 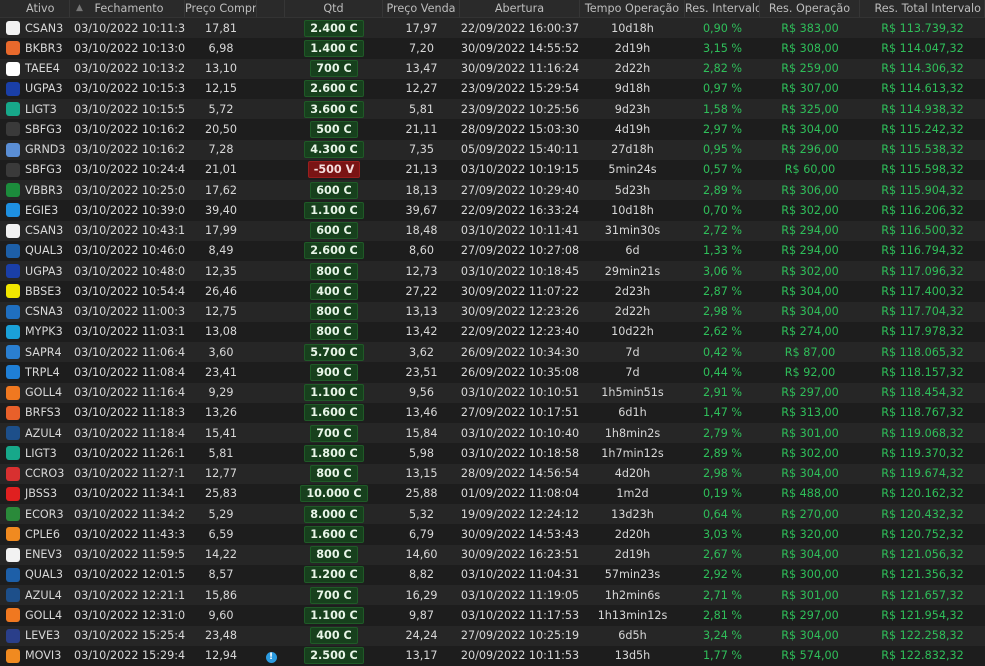 What do you see at coordinates (35, 190) in the screenshot?
I see `cell-ativo: VBBR3` at bounding box center [35, 190].